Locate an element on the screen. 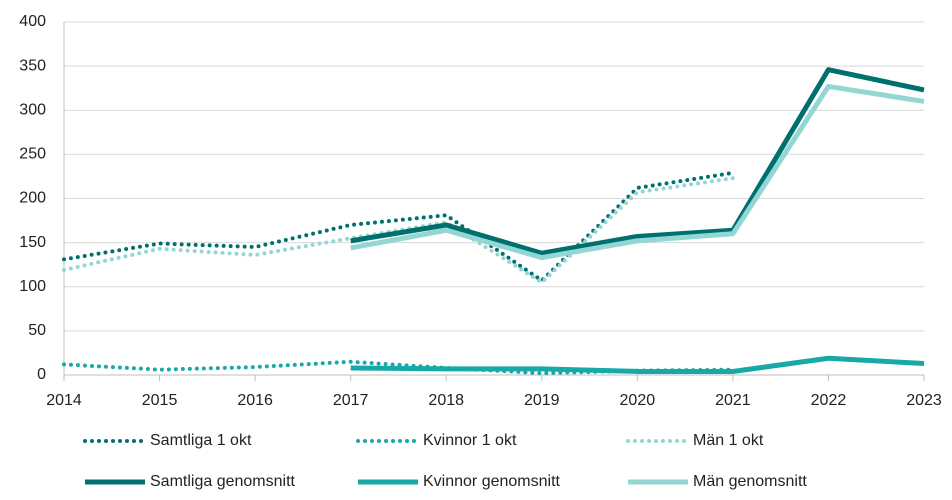 The image size is (952, 500). x-tick-label: 2017 is located at coordinates (351, 400).